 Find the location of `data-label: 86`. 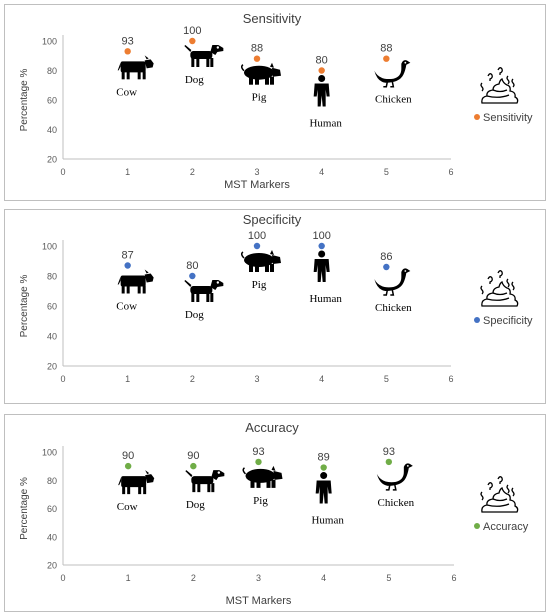

data-label: 86 is located at coordinates (386, 257).